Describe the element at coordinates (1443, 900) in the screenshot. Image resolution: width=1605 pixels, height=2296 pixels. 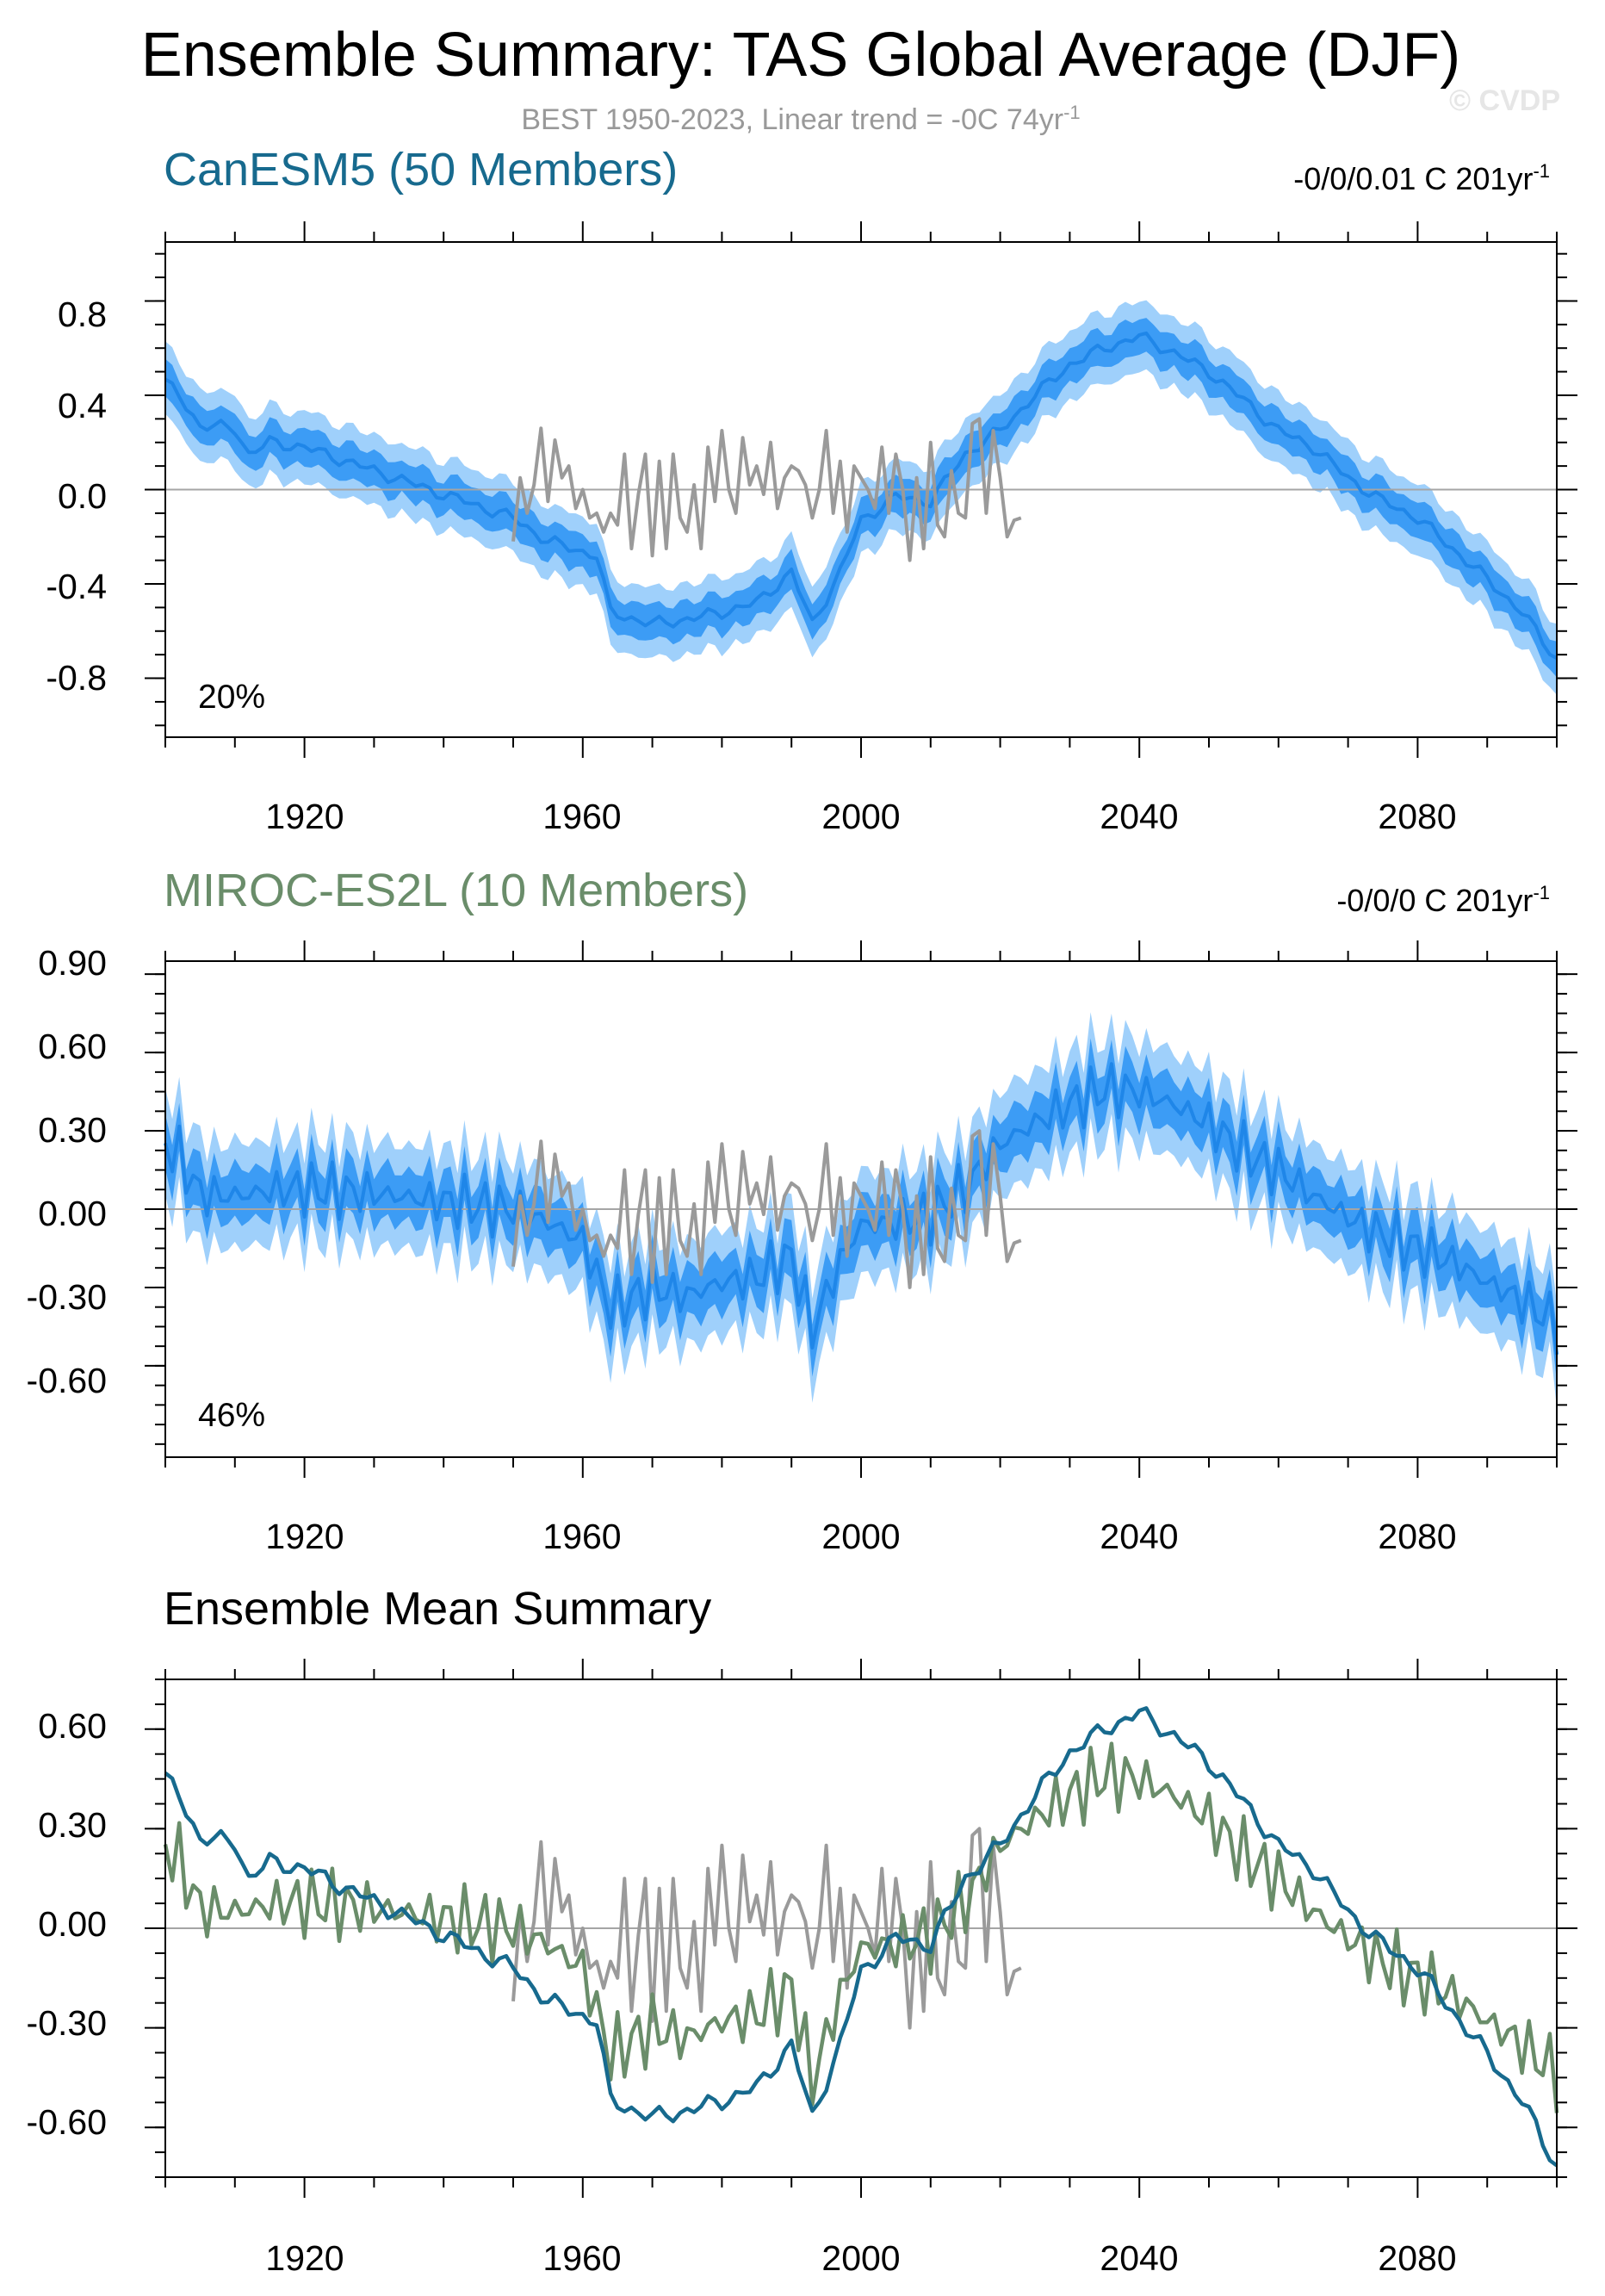
I see `panel-miroc-trend: -0/0/0 C 201yr-1` at that location.